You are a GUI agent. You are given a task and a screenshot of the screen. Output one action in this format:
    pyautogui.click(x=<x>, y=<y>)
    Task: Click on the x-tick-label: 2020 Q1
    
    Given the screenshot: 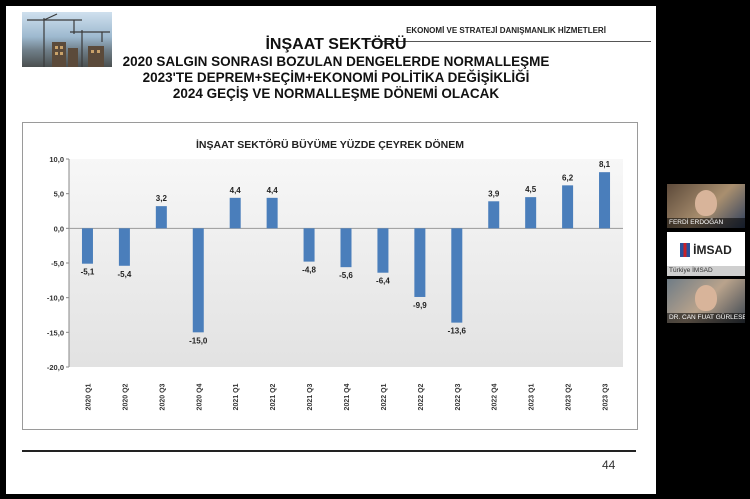 What is the action you would take?
    pyautogui.click(x=88, y=396)
    